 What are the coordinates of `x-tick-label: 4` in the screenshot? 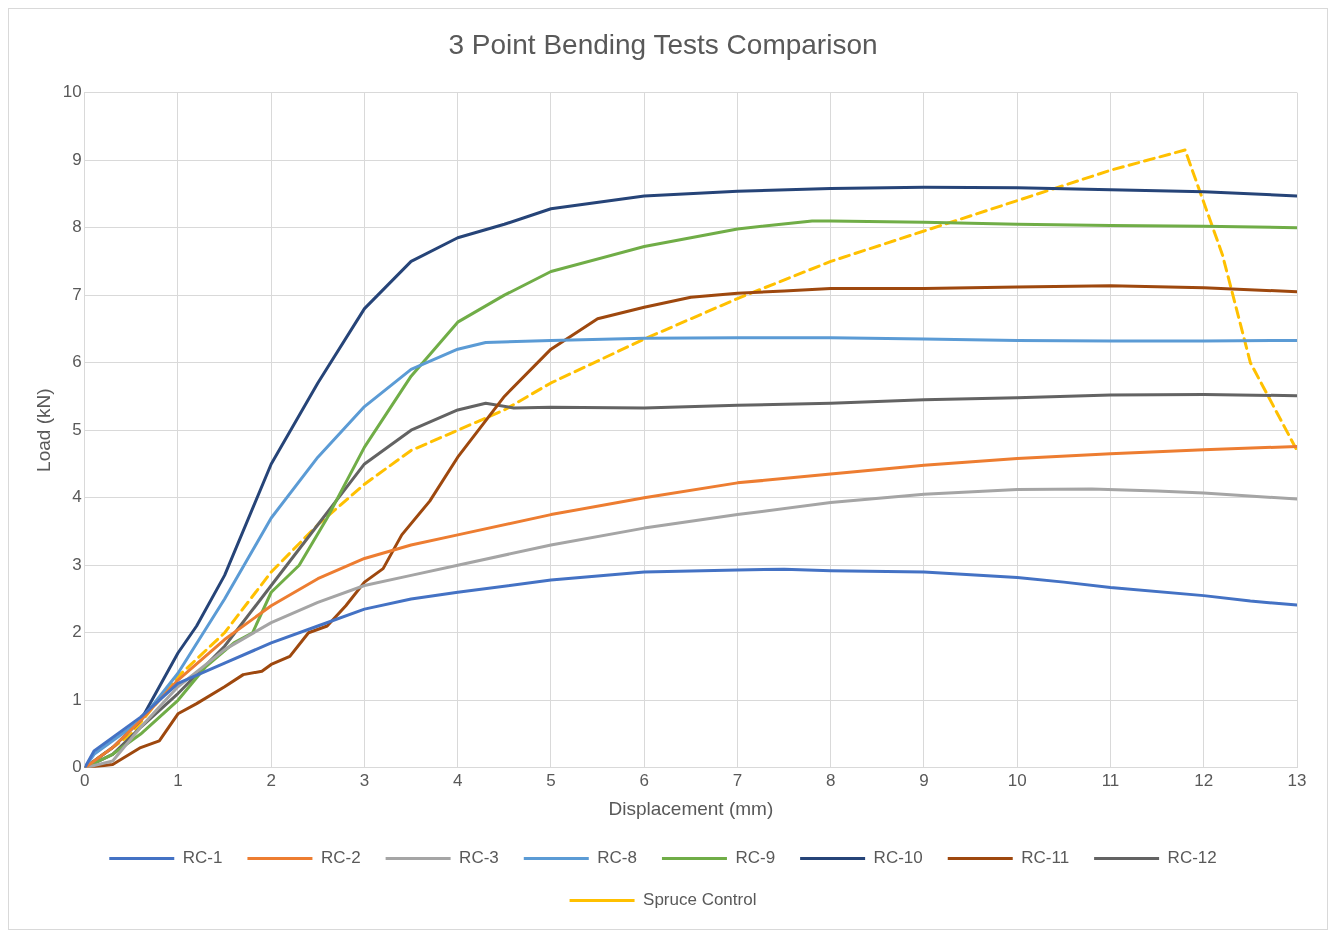 It's located at (457, 780).